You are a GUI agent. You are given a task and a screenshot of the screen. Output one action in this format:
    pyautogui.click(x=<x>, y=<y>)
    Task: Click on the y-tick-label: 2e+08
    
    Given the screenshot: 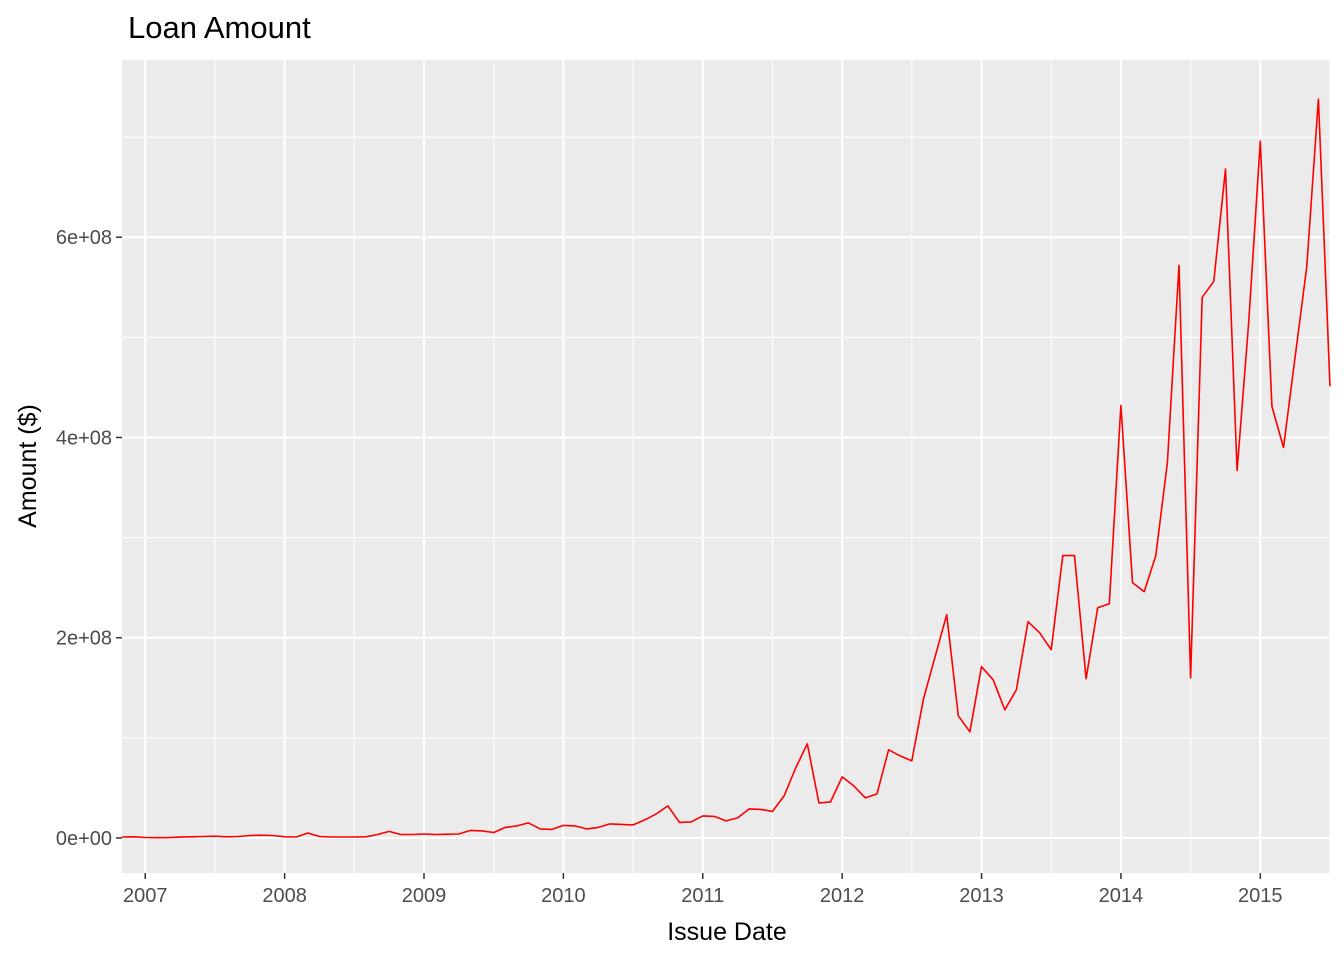 What is the action you would take?
    pyautogui.click(x=84, y=639)
    